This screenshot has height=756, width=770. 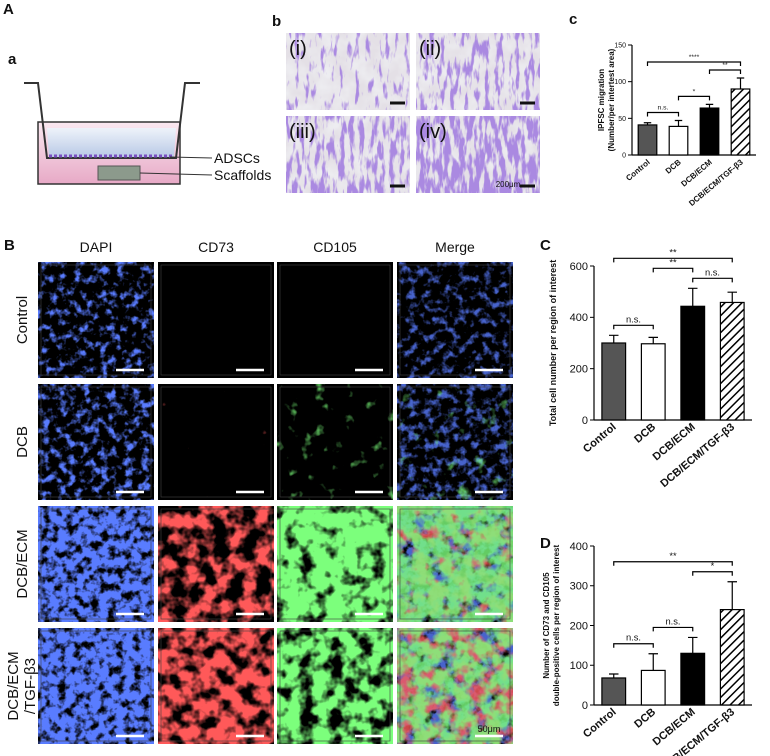 I want to click on significance-label: ****, so click(x=694, y=57).